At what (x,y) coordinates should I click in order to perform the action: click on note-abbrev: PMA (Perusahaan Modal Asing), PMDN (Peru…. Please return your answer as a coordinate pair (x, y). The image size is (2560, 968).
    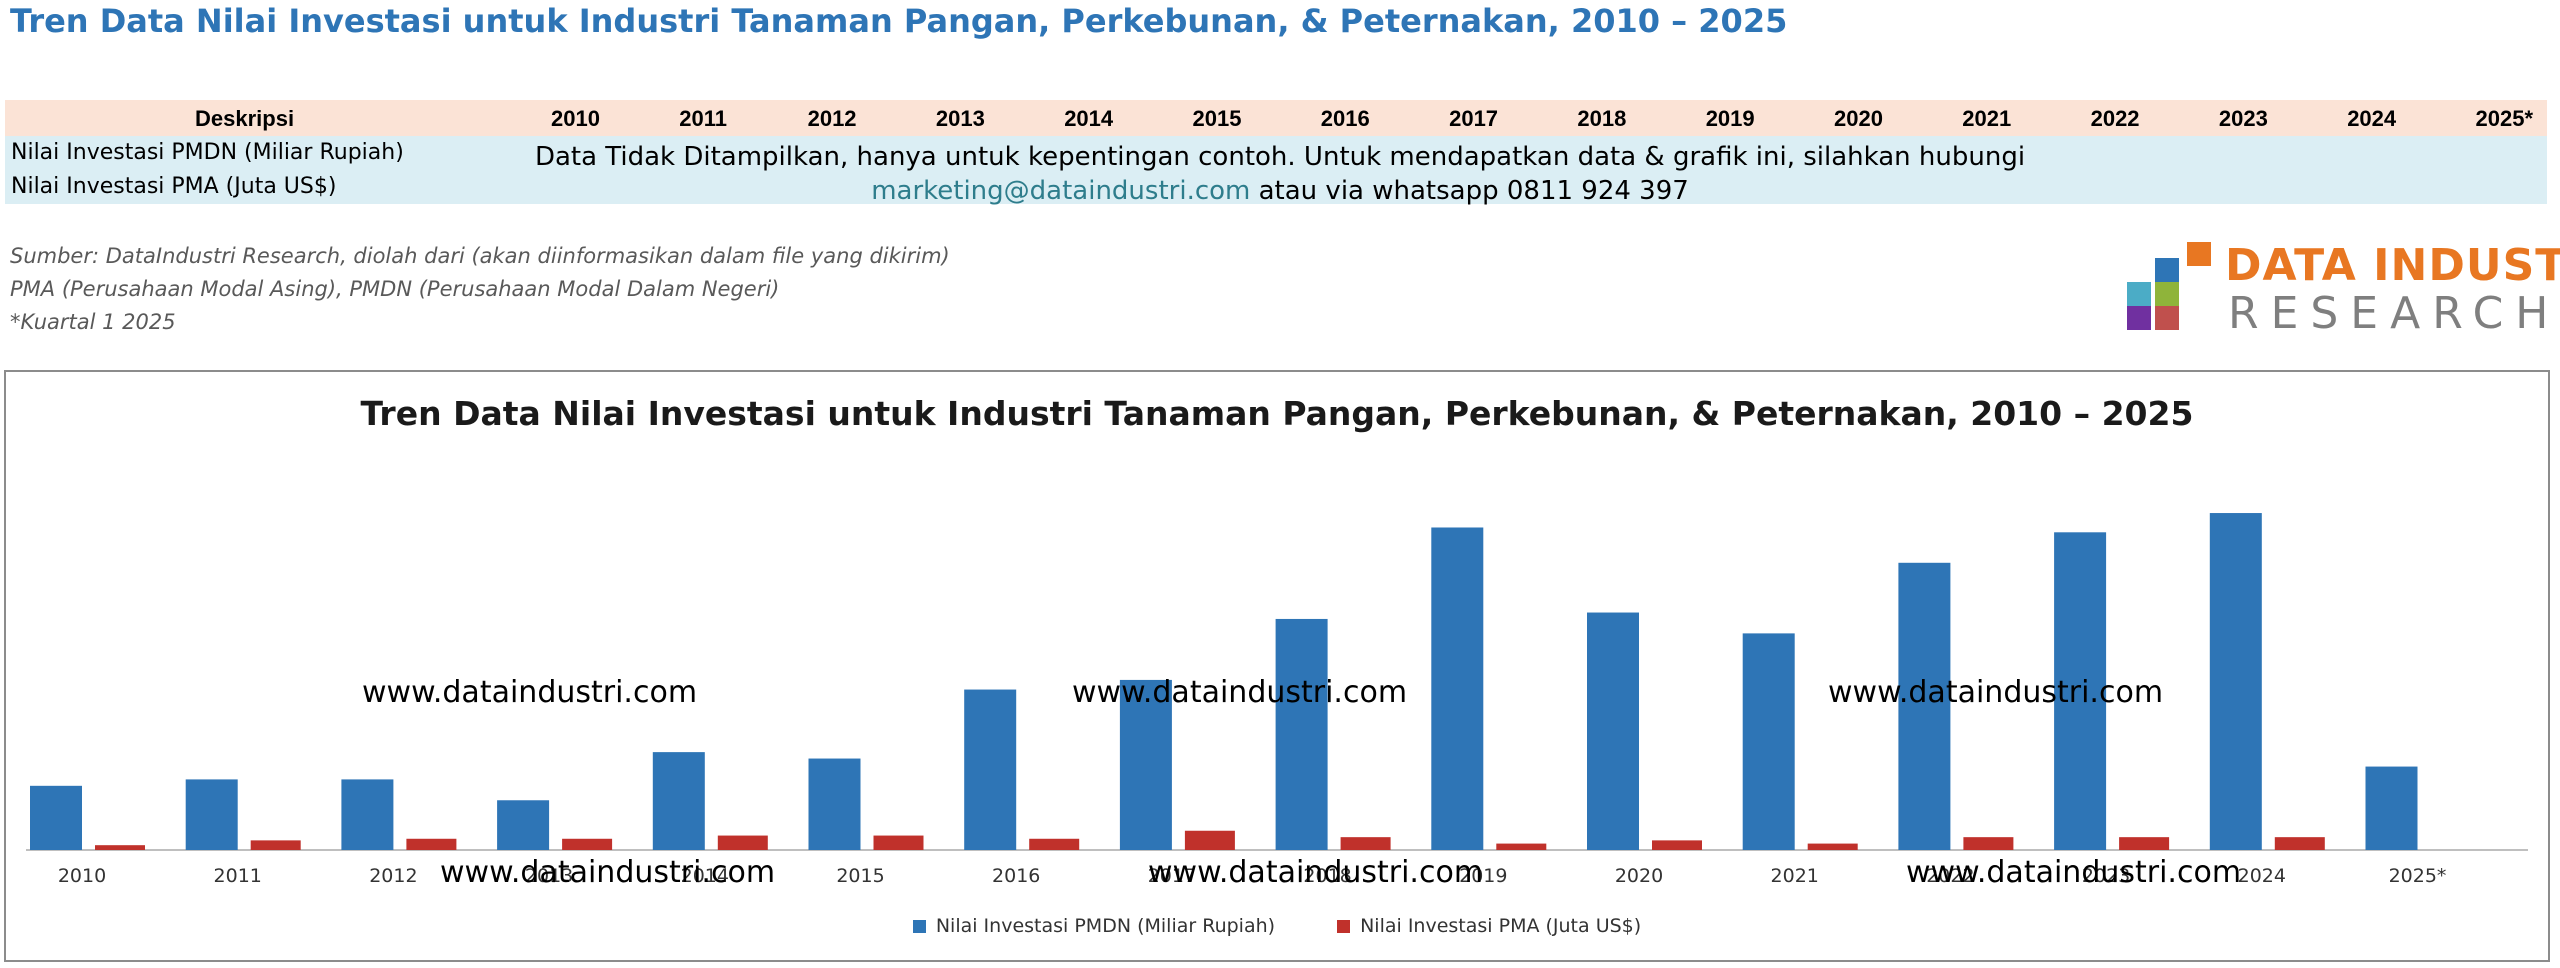
    Looking at the image, I should click on (395, 289).